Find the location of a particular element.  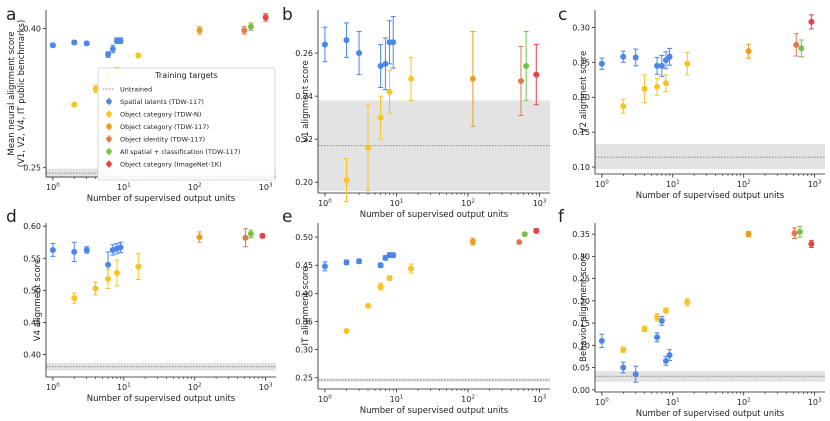

y-axis-label: IT alignment score is located at coordinates (306, 306).